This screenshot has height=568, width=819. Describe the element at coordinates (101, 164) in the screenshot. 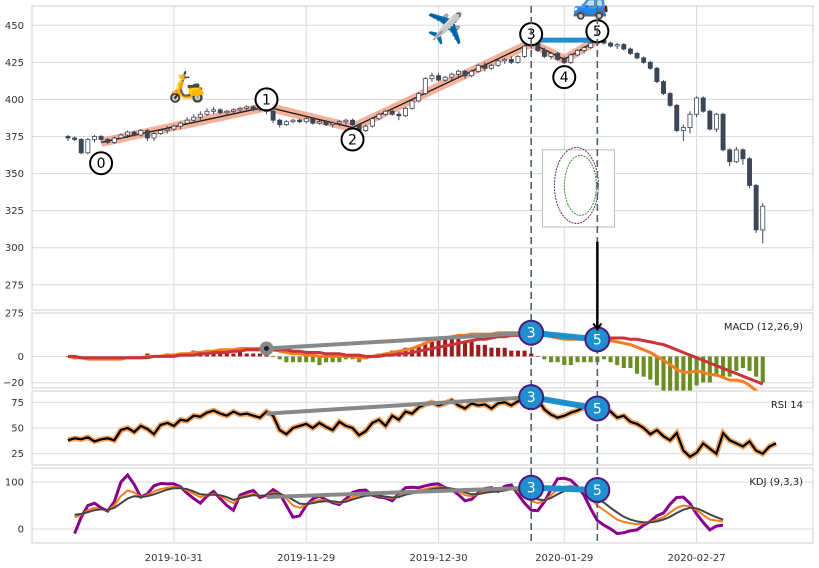

I see `wave-marker-label: 0` at that location.